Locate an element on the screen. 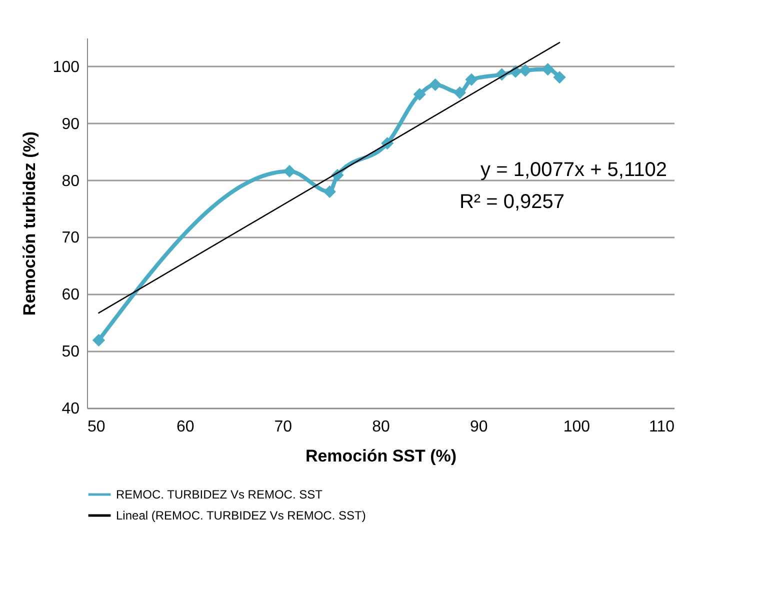  y-tick-label: 40 is located at coordinates (71, 409).